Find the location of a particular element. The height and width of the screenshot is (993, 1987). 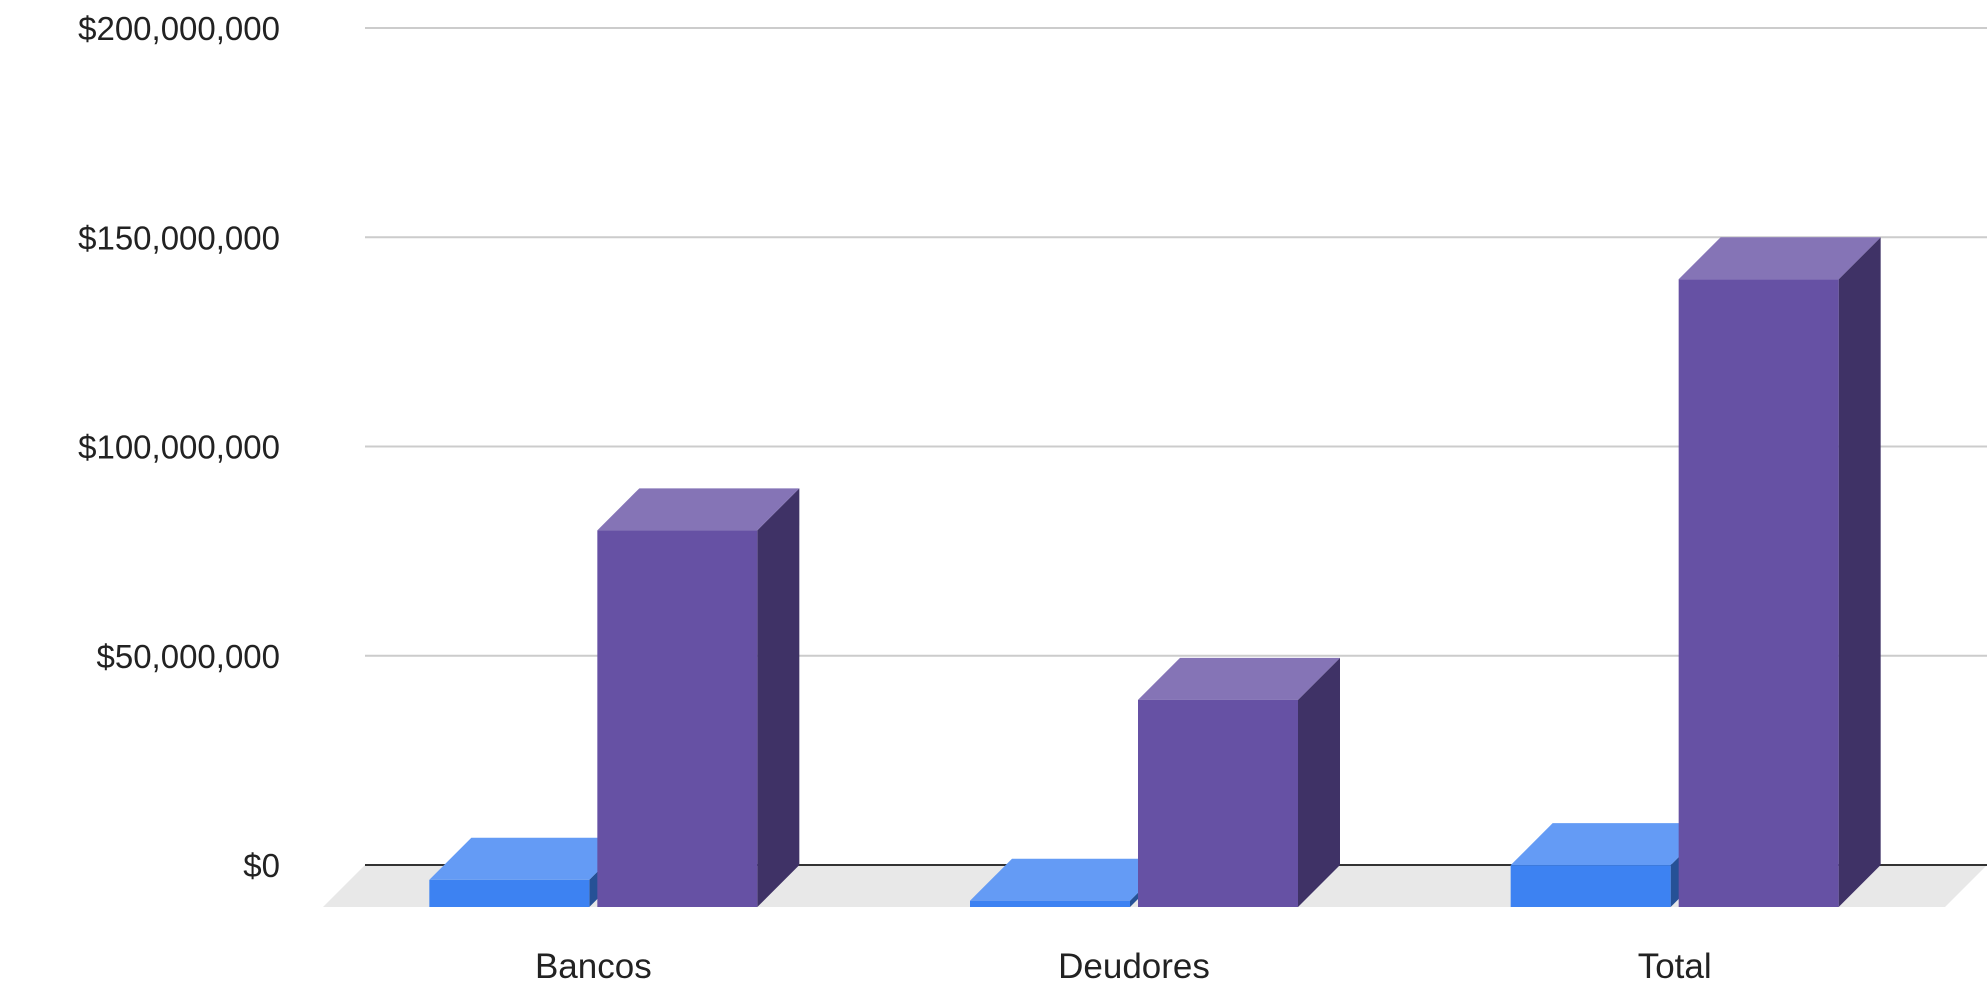

x-category-label: Deudores is located at coordinates (1134, 966).